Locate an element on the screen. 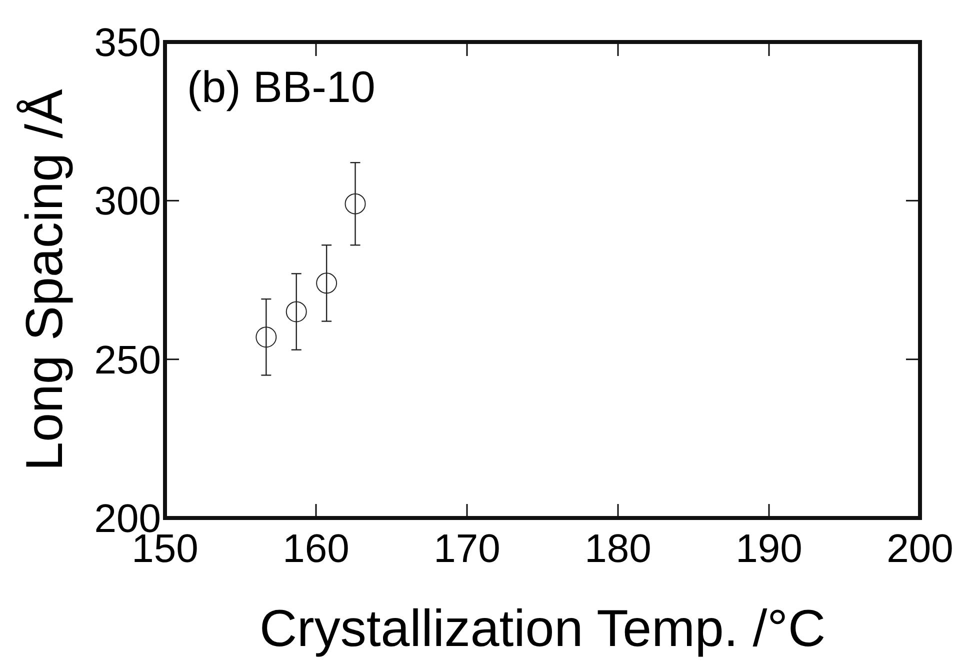 This screenshot has height=664, width=969. y-tick-label: 350 is located at coordinates (127, 43).